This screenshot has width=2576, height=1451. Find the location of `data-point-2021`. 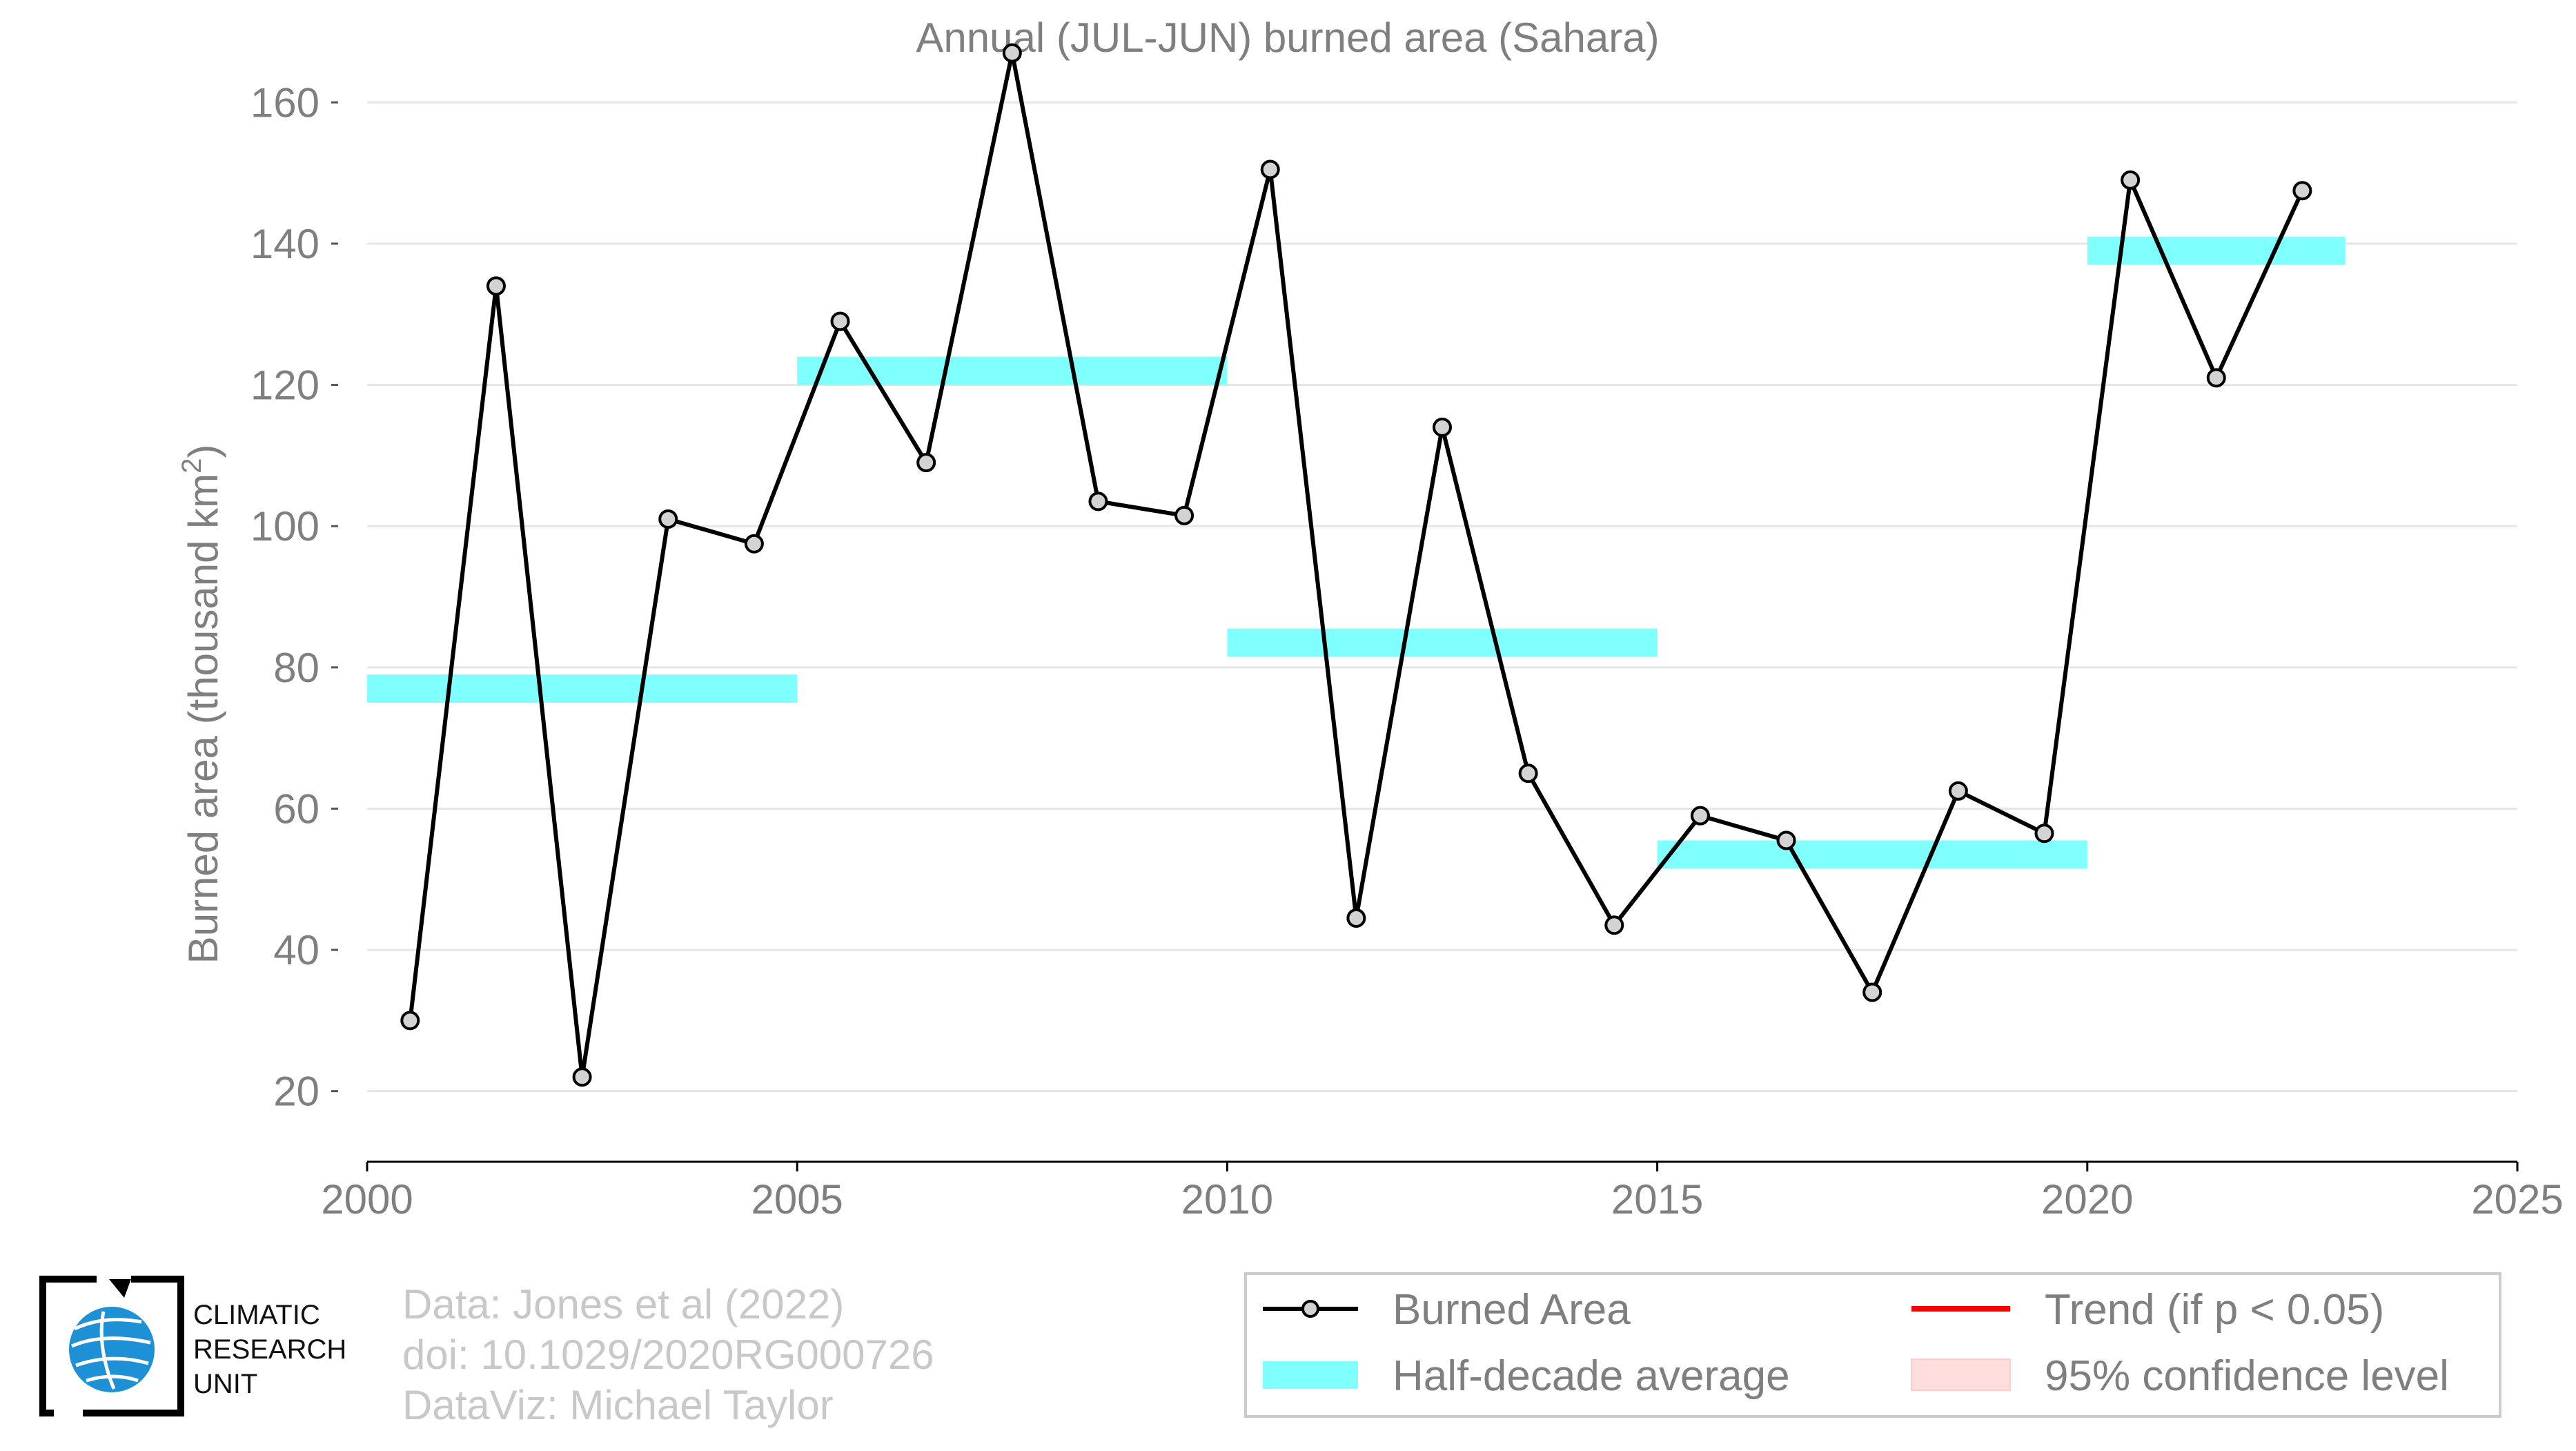

data-point-2021 is located at coordinates (2216, 378).